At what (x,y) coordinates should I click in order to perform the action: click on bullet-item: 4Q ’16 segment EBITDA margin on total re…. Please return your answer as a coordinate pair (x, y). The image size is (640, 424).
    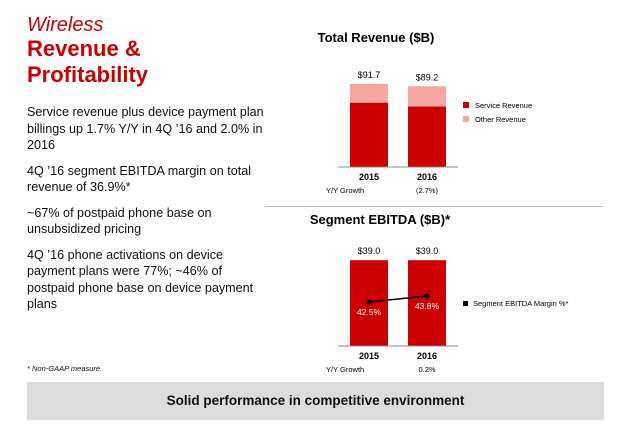
    Looking at the image, I should click on (139, 179).